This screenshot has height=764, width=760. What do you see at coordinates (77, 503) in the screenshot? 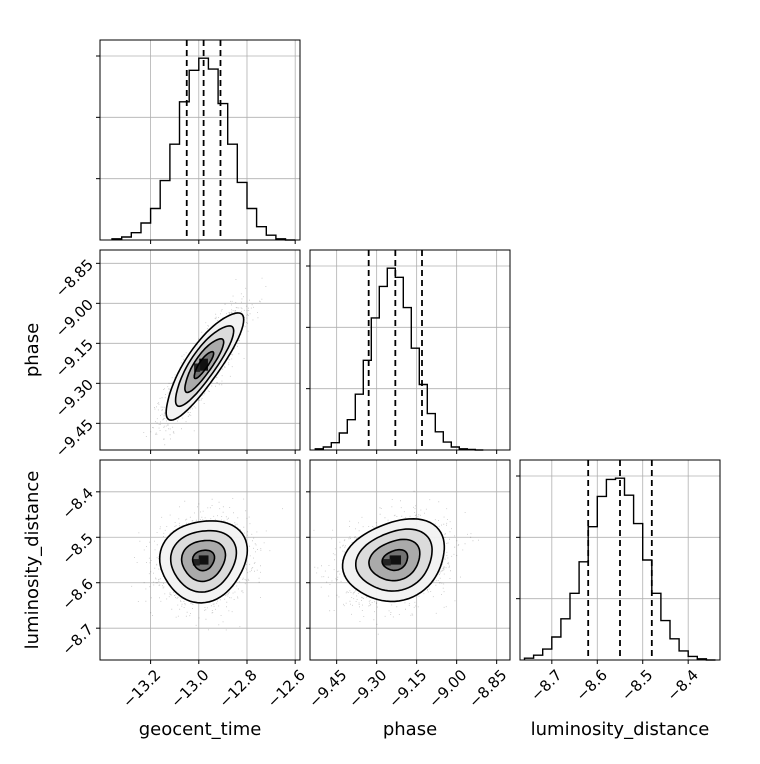
I see `y-tick-label: −8.4` at bounding box center [77, 503].